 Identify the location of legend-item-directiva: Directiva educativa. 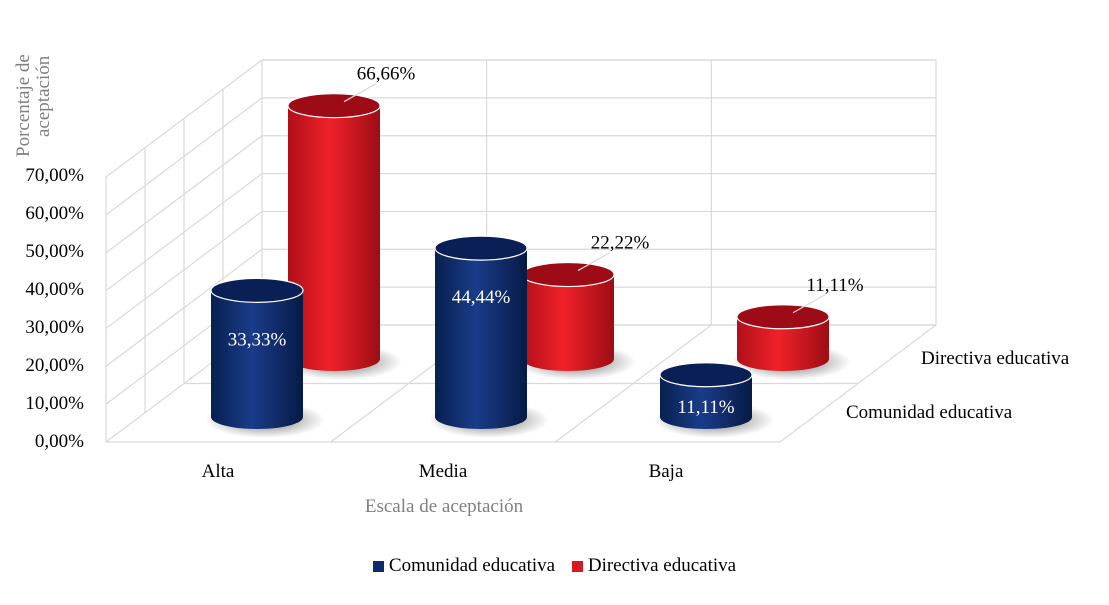
(654, 566).